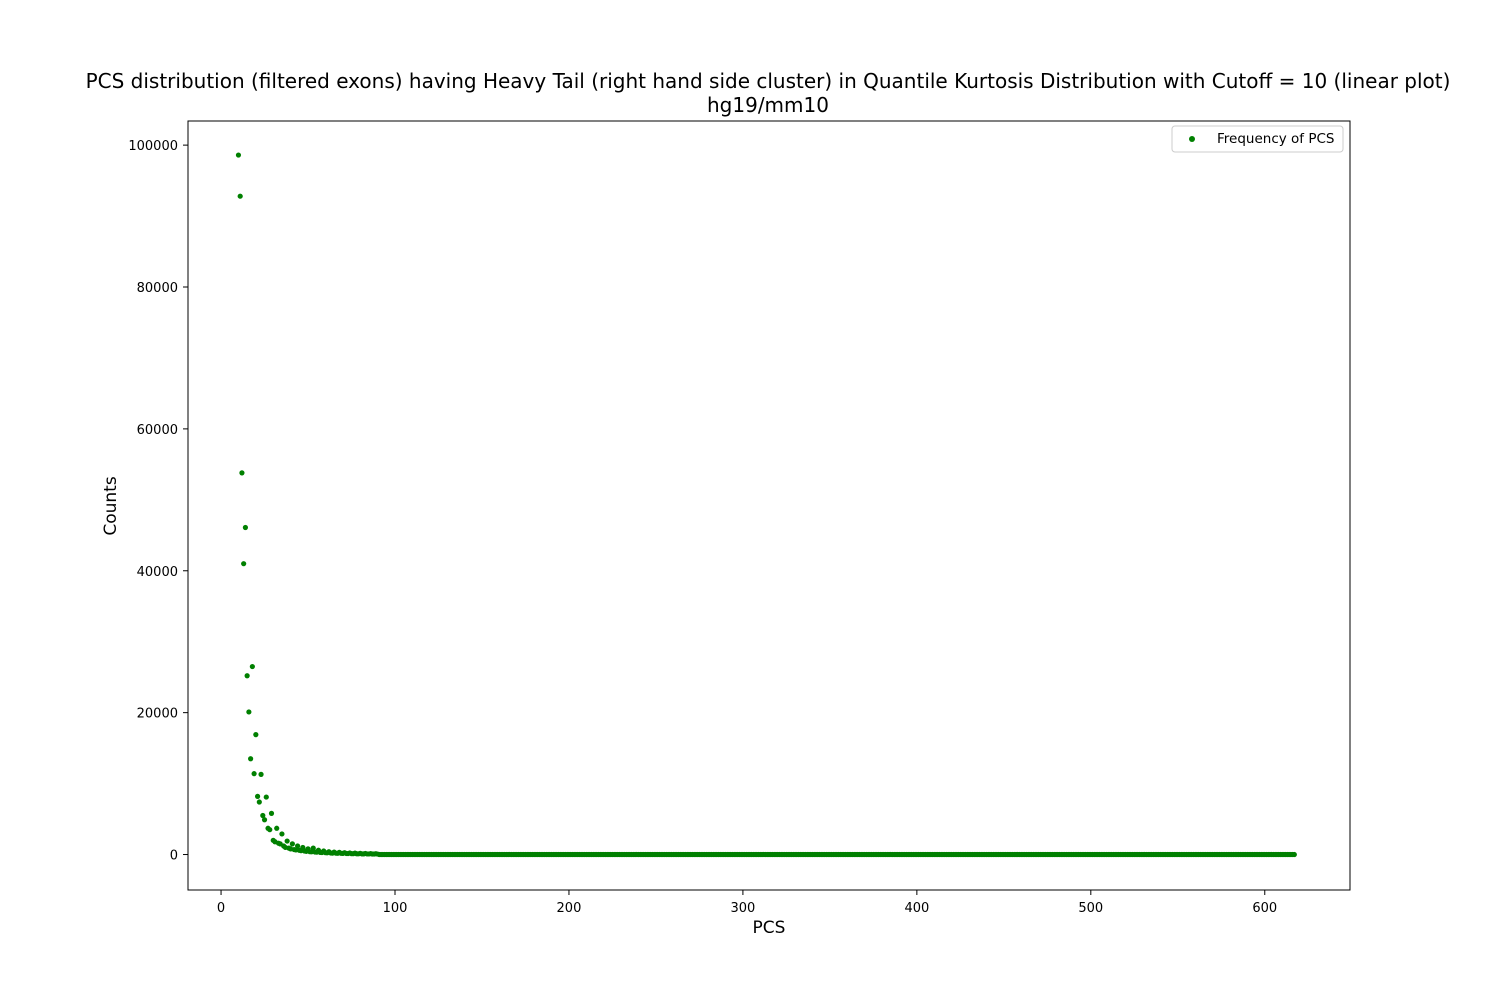 This screenshot has width=1500, height=1000. Describe the element at coordinates (1264, 908) in the screenshot. I see `x-tick-label: 600` at that location.